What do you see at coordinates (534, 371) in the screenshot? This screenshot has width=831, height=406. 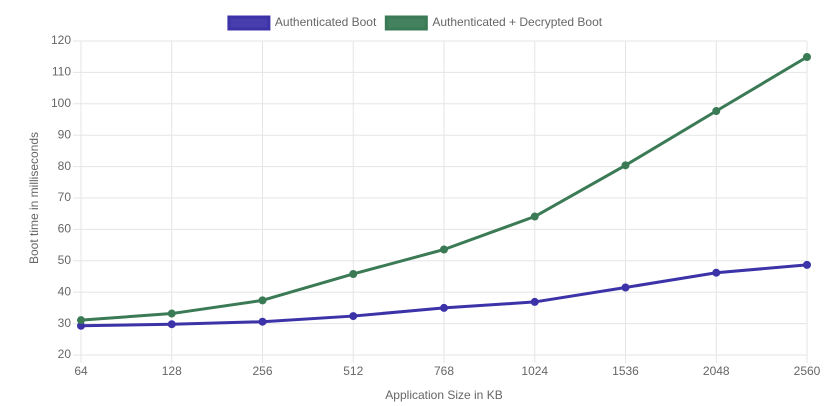 I see `x-tick-label: 1024` at bounding box center [534, 371].